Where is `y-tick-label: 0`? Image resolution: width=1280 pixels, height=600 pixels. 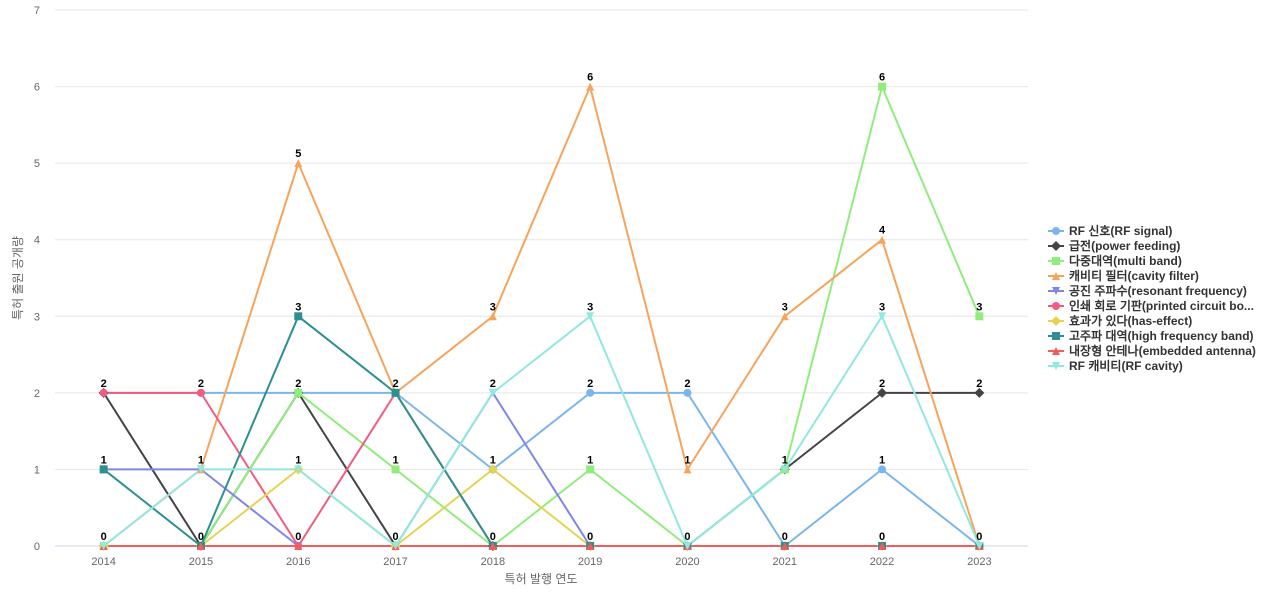 y-tick-label: 0 is located at coordinates (37, 547).